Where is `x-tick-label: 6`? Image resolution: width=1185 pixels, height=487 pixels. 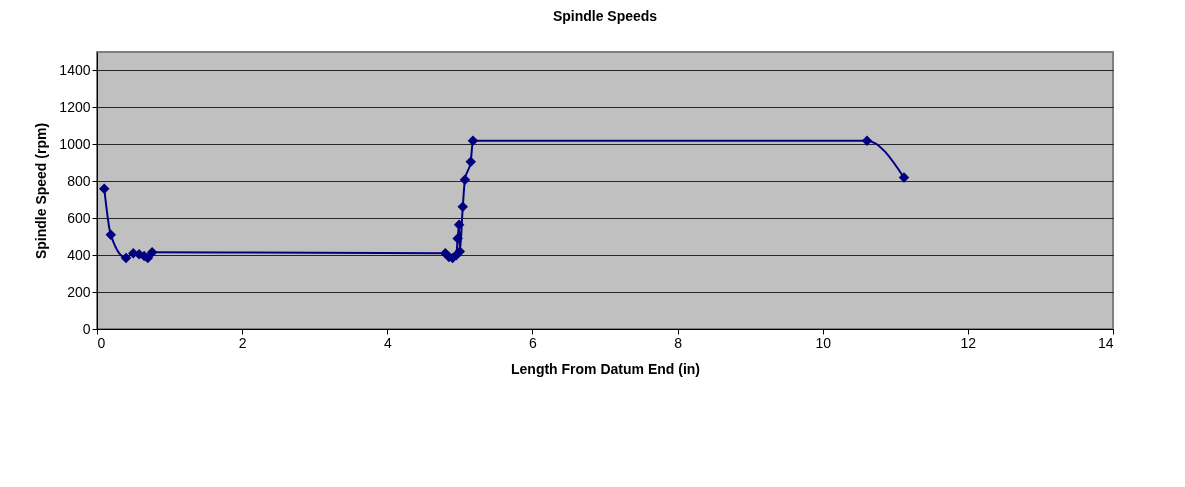 x-tick-label: 6 is located at coordinates (533, 342).